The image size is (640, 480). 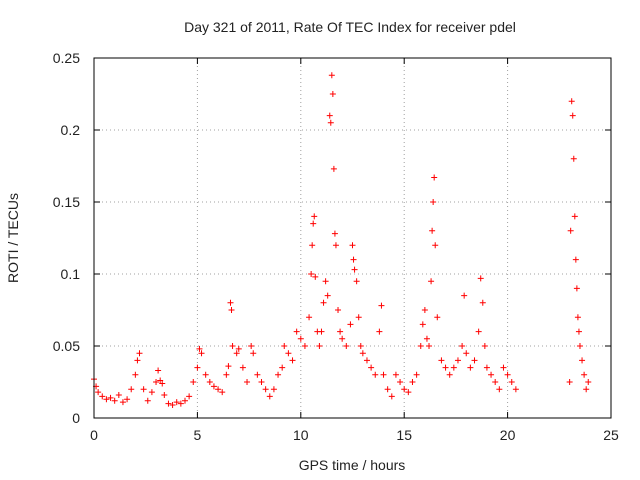 I want to click on x-tick-labels: 0 5 10 15 20 25, so click(x=354, y=435).